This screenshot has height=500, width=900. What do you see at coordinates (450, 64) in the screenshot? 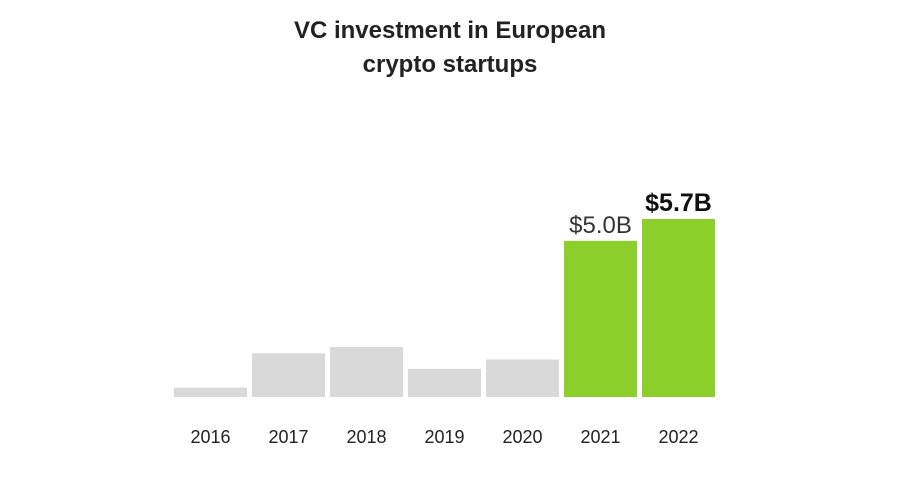
I see `chart-title-line-2: crypto startups` at bounding box center [450, 64].